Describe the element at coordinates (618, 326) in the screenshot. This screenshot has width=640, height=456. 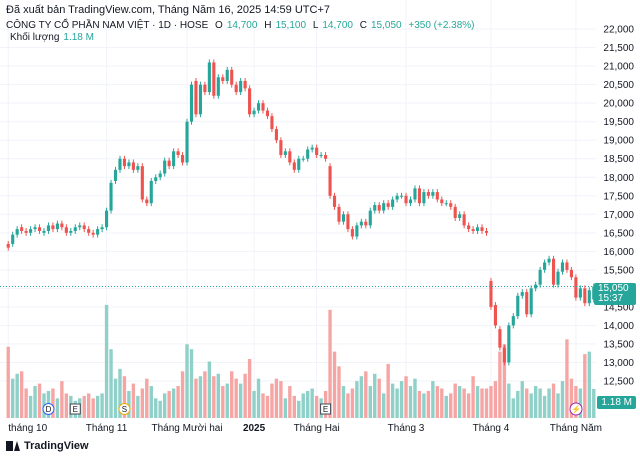
I see `price-tick-label: 14,000` at that location.